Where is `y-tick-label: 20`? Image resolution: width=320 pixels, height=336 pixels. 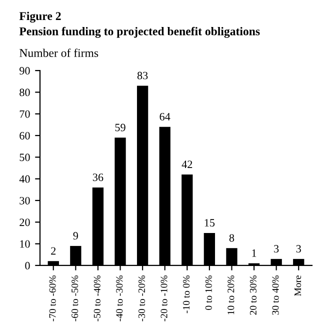 y-tick-label: 20 is located at coordinates (25, 222).